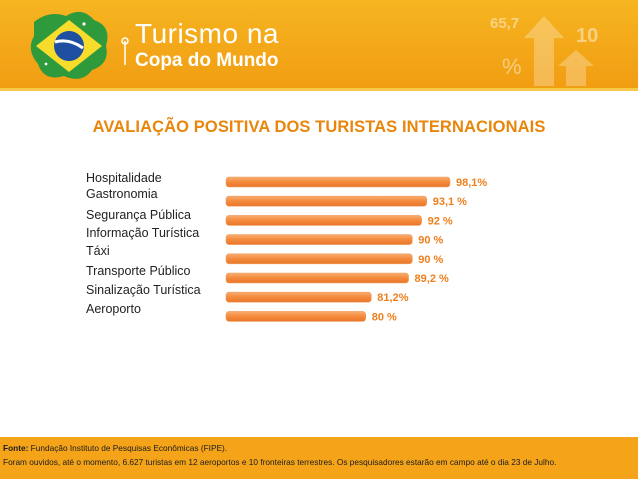 This screenshot has width=638, height=479. What do you see at coordinates (587, 36) in the screenshot?
I see `deco-number-2: 10` at bounding box center [587, 36].